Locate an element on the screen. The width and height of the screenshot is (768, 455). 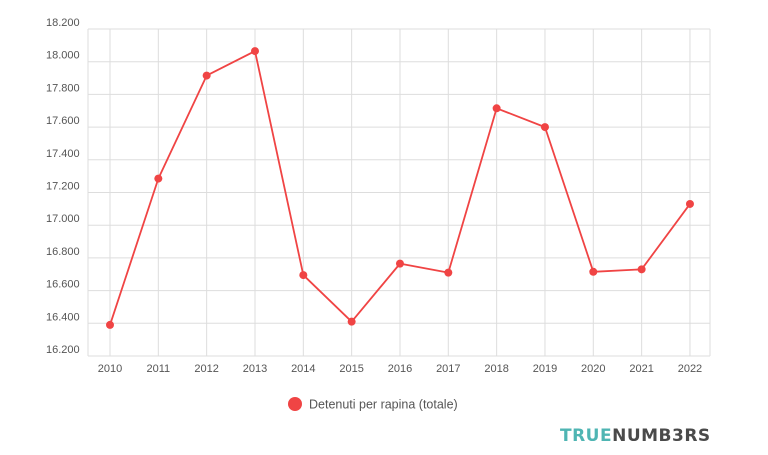
x-tick-label: 2018 is located at coordinates (496, 369).